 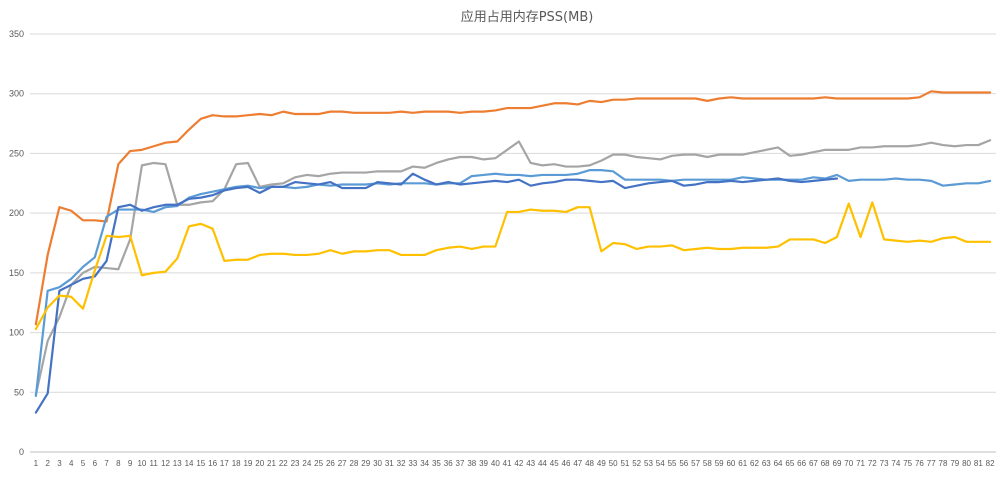 What do you see at coordinates (507, 463) in the screenshot?
I see `x-tick-label: 41` at bounding box center [507, 463].